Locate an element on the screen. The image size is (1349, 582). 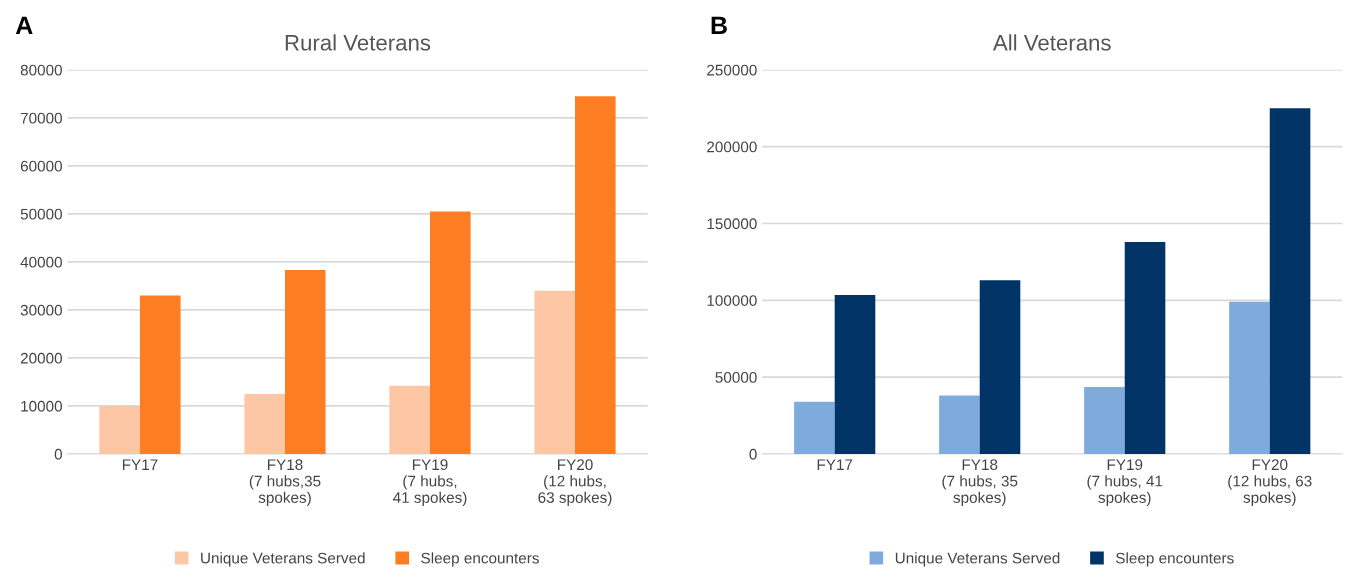
x-tick-label: FY18 (7 hubs, 35 spokes) is located at coordinates (980, 482).